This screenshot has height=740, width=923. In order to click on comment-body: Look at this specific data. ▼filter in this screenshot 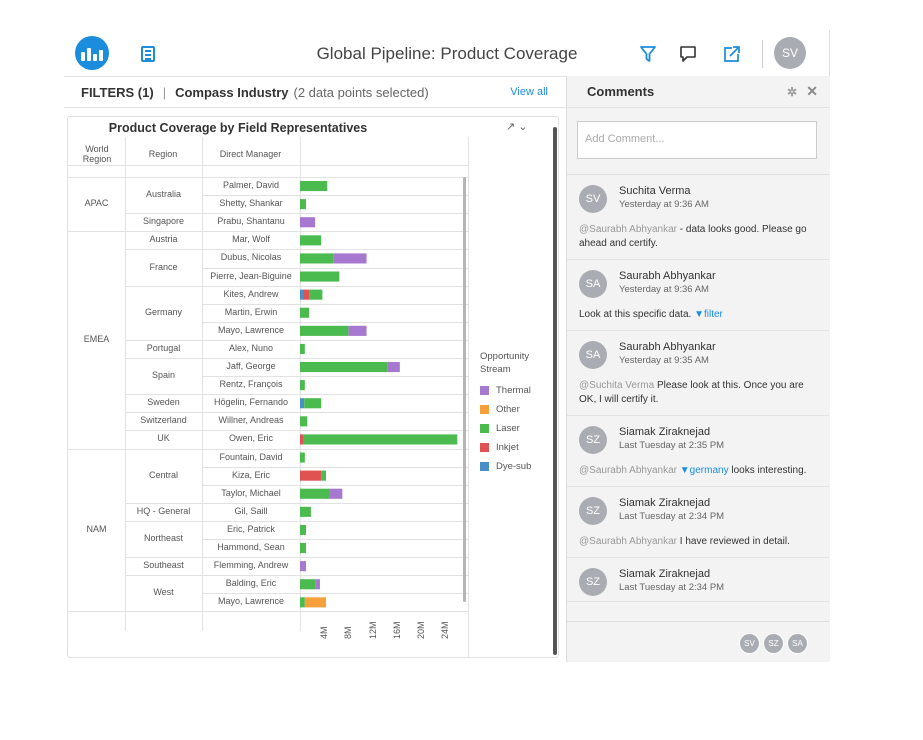, I will do `click(700, 315)`.